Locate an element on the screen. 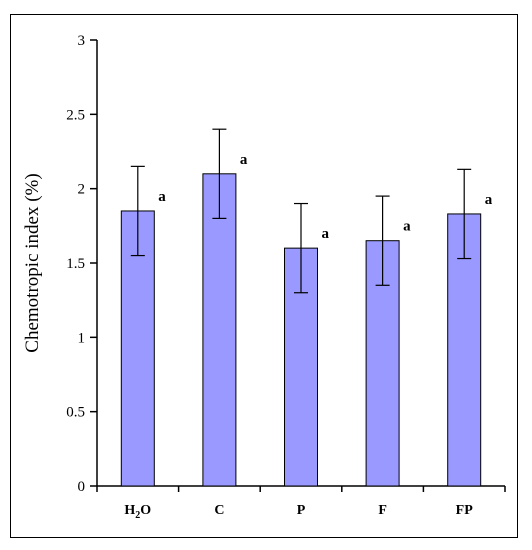 The height and width of the screenshot is (550, 532). x-tick-label: P is located at coordinates (301, 510).